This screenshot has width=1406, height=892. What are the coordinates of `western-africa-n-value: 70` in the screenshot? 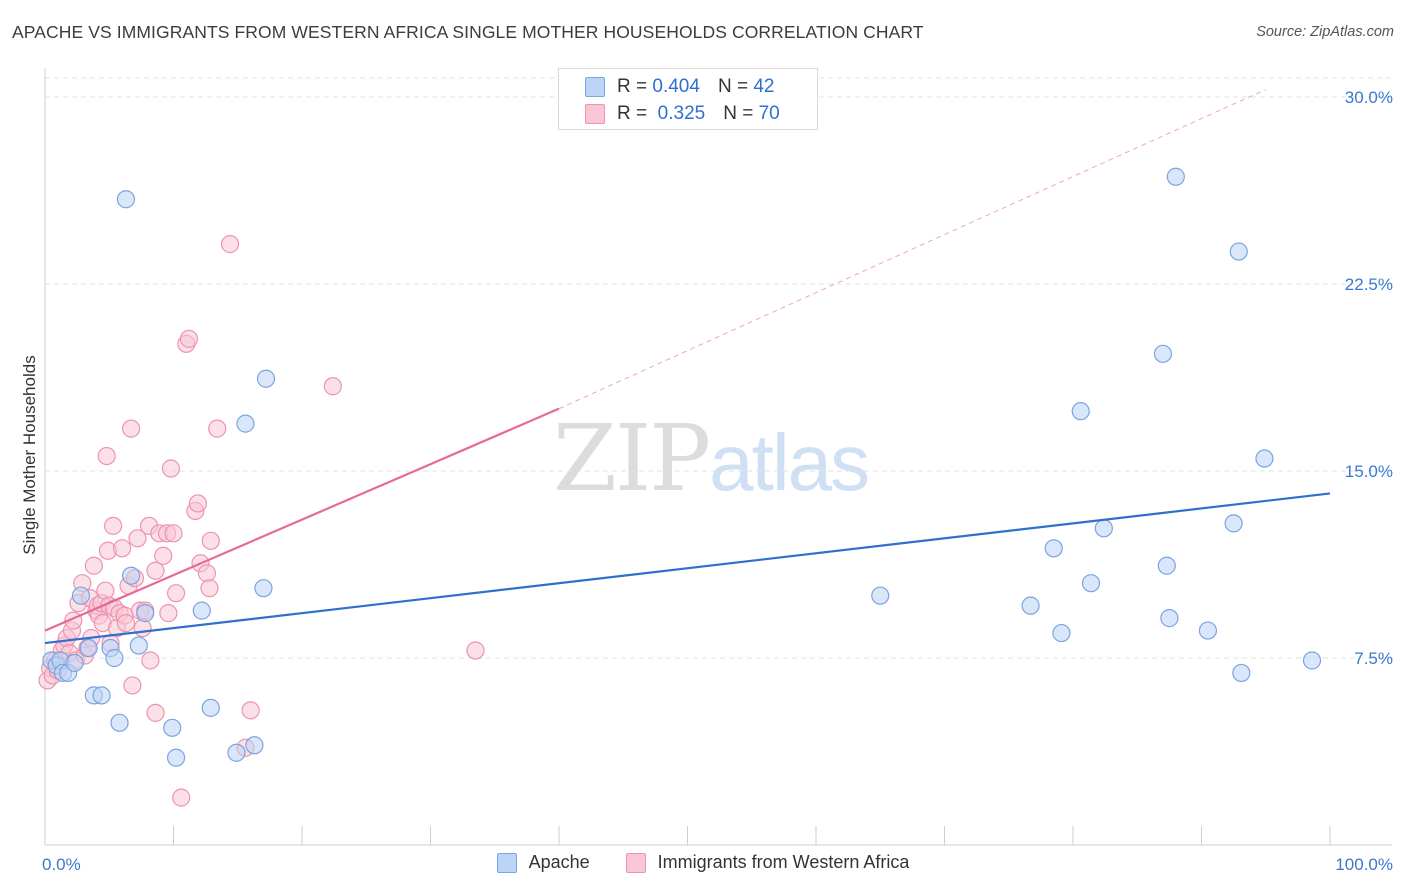 It's located at (769, 113).